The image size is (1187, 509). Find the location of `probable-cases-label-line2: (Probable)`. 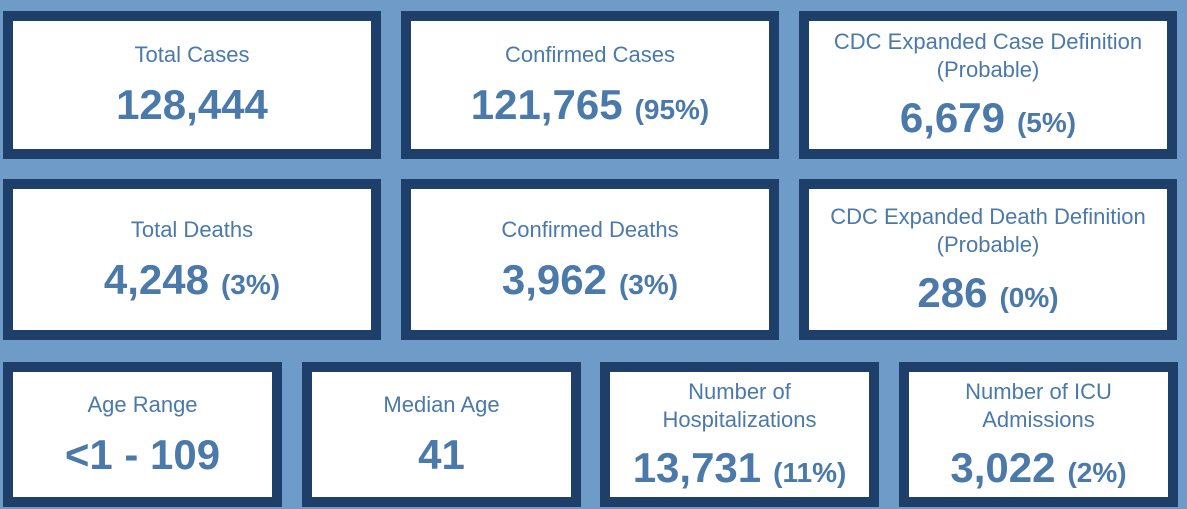

probable-cases-label-line2: (Probable) is located at coordinates (988, 69).